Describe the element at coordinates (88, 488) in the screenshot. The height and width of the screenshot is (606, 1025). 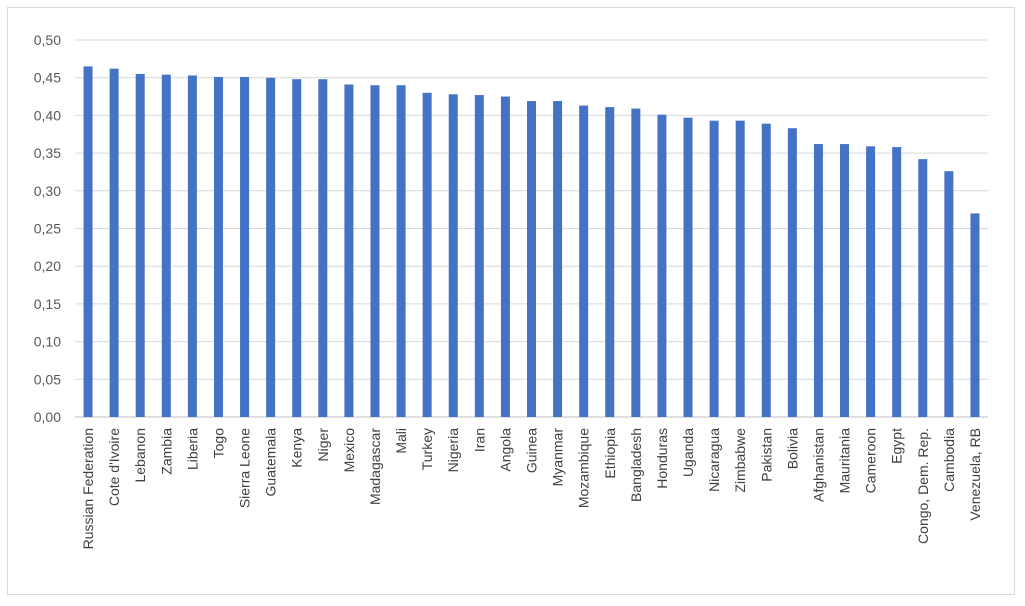
I see `x-tick-label: Russian Federation` at that location.